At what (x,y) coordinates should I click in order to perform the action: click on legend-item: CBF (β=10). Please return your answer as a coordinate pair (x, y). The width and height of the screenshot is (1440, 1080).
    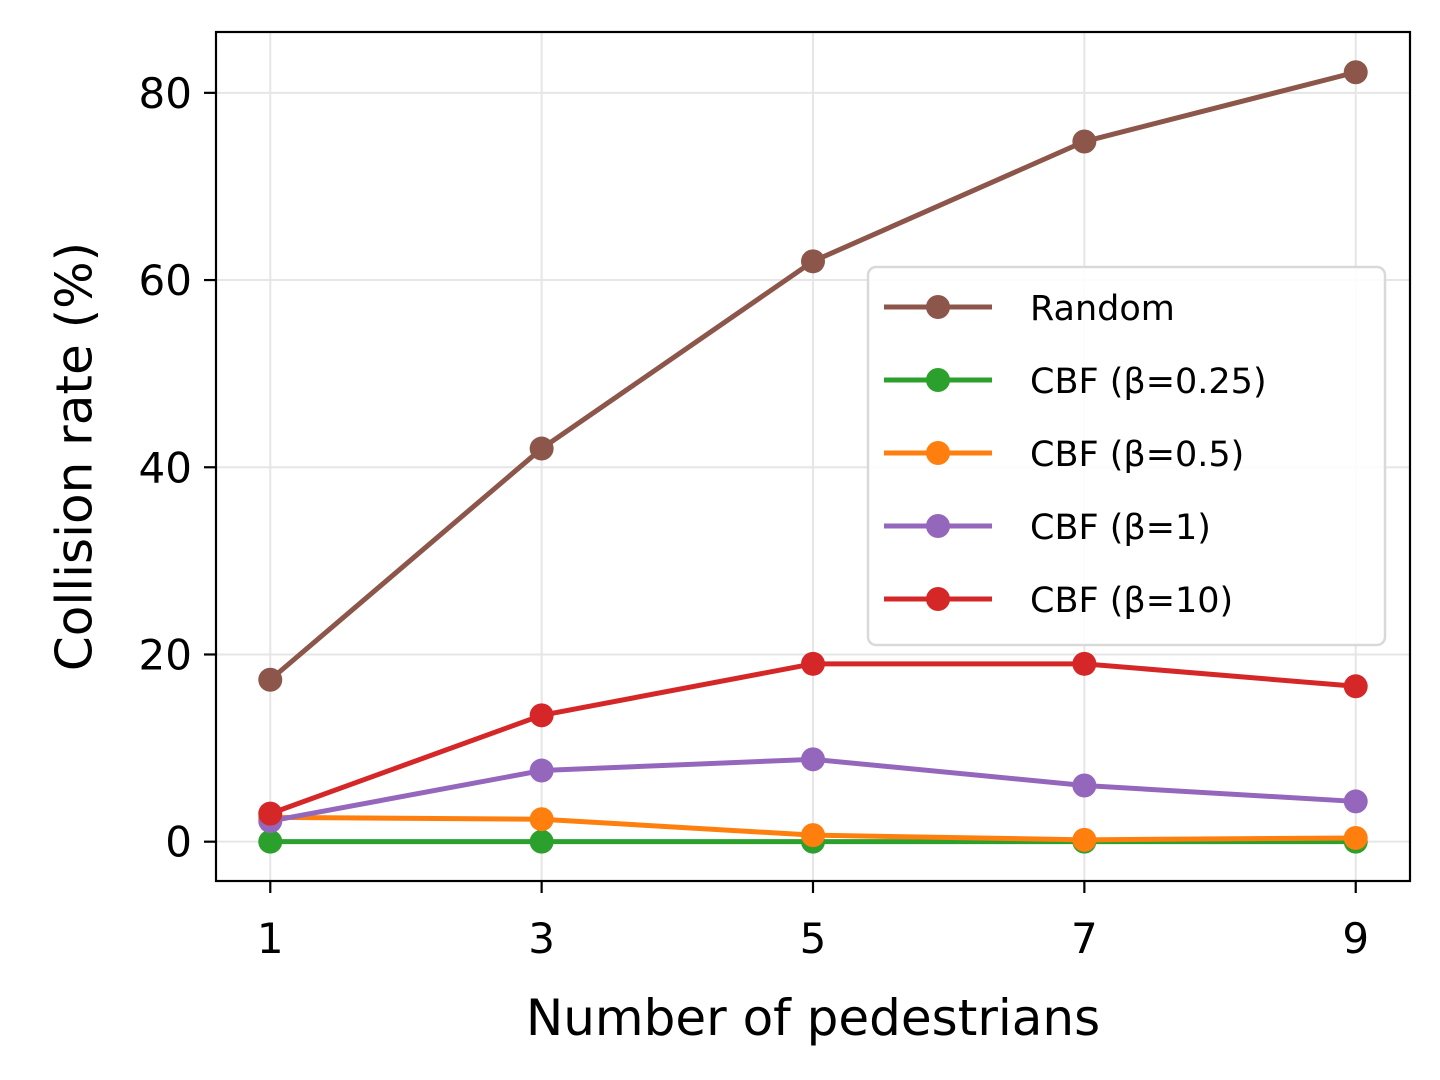
    Looking at the image, I should click on (1058, 601).